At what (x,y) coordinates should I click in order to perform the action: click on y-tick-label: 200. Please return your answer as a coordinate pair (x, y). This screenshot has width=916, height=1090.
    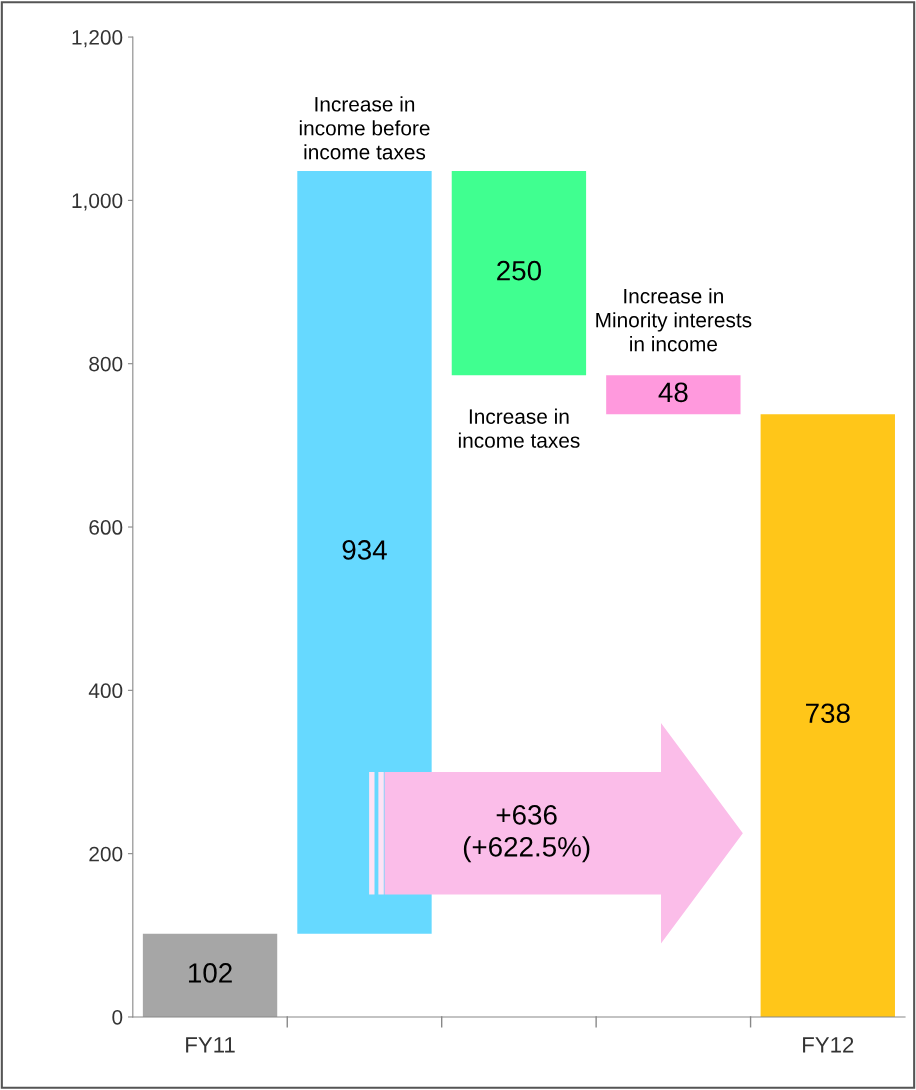
    Looking at the image, I should click on (106, 854).